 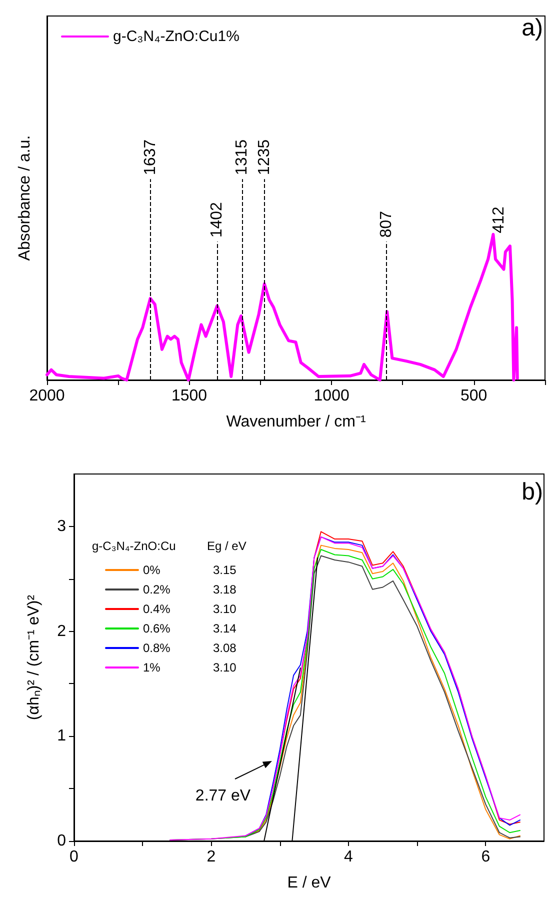 What do you see at coordinates (189, 396) in the screenshot?
I see `x-tick-label: 1500` at bounding box center [189, 396].